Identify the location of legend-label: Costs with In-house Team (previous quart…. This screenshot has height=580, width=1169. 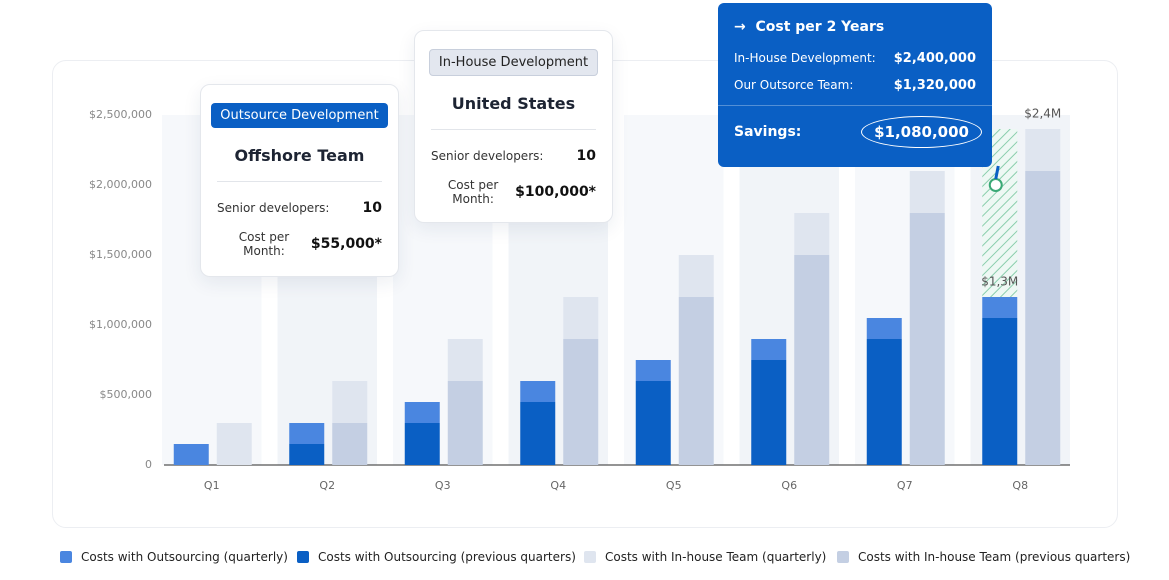
(994, 557).